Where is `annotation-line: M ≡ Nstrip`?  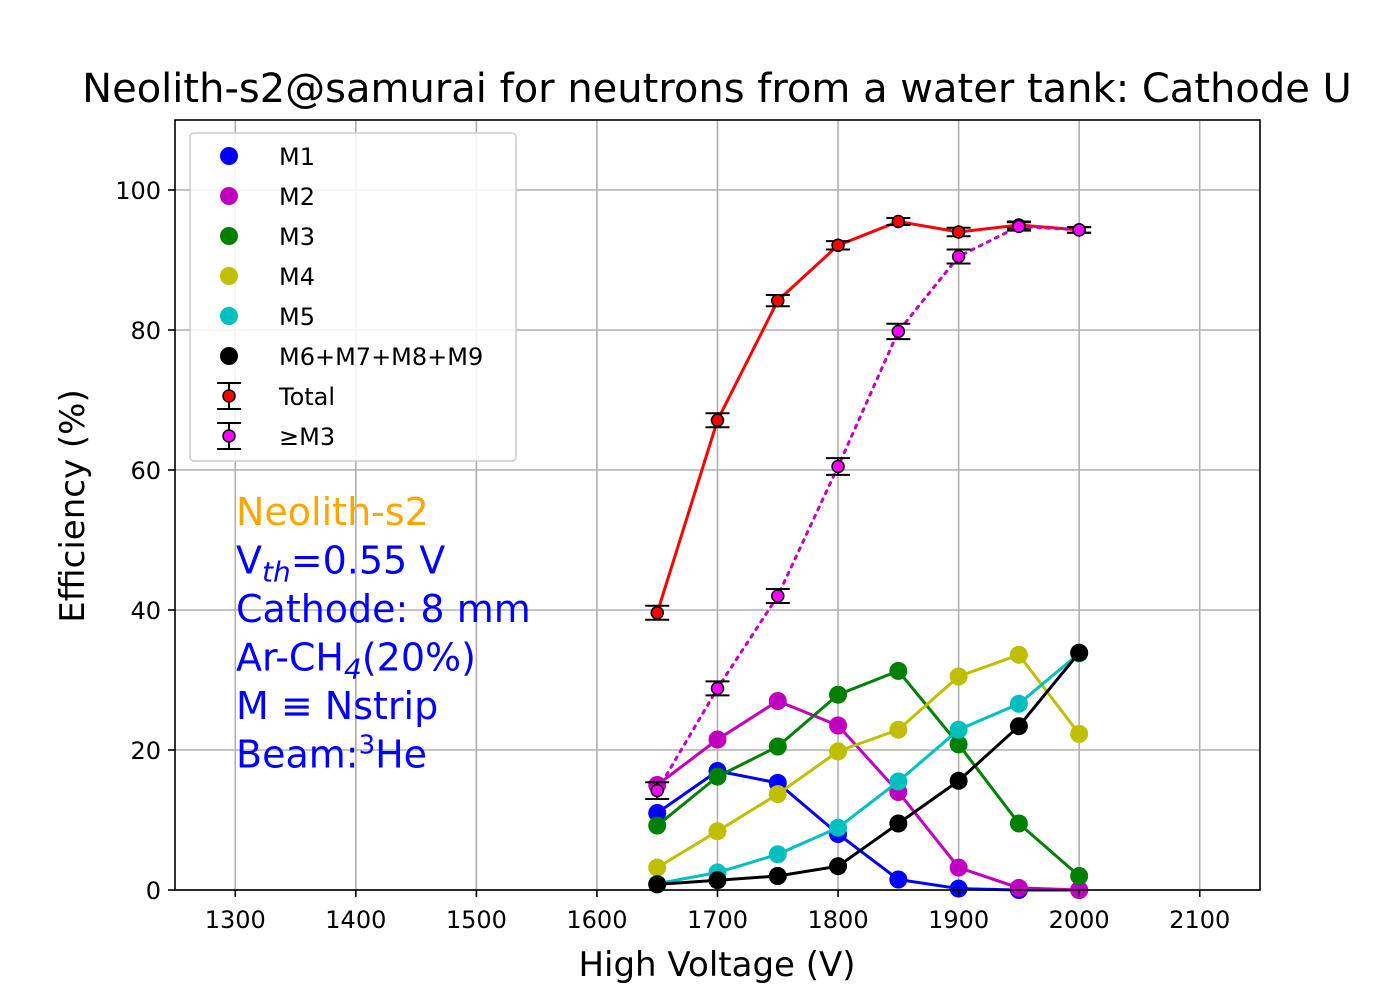
annotation-line: M ≡ Nstrip is located at coordinates (337, 706).